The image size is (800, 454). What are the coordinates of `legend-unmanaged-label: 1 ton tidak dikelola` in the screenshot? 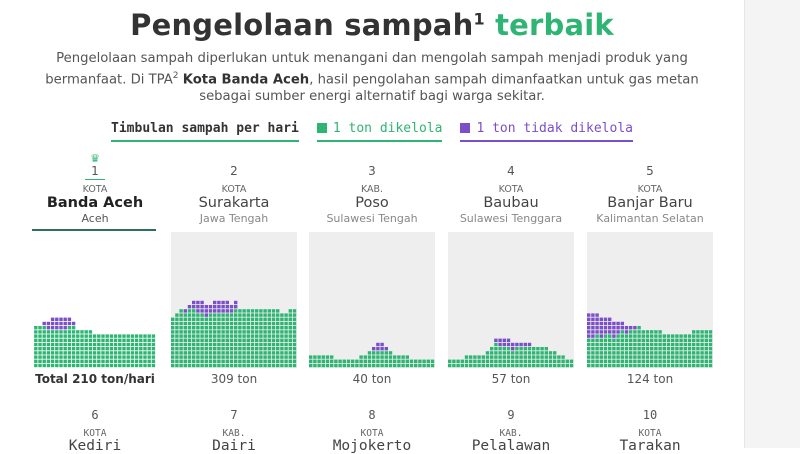 It's located at (554, 128).